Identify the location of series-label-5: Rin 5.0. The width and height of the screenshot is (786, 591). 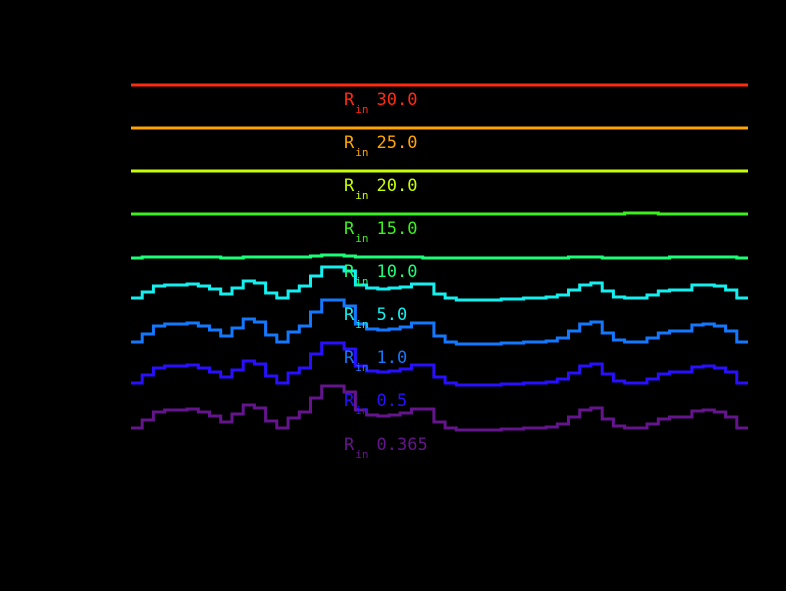
(376, 318).